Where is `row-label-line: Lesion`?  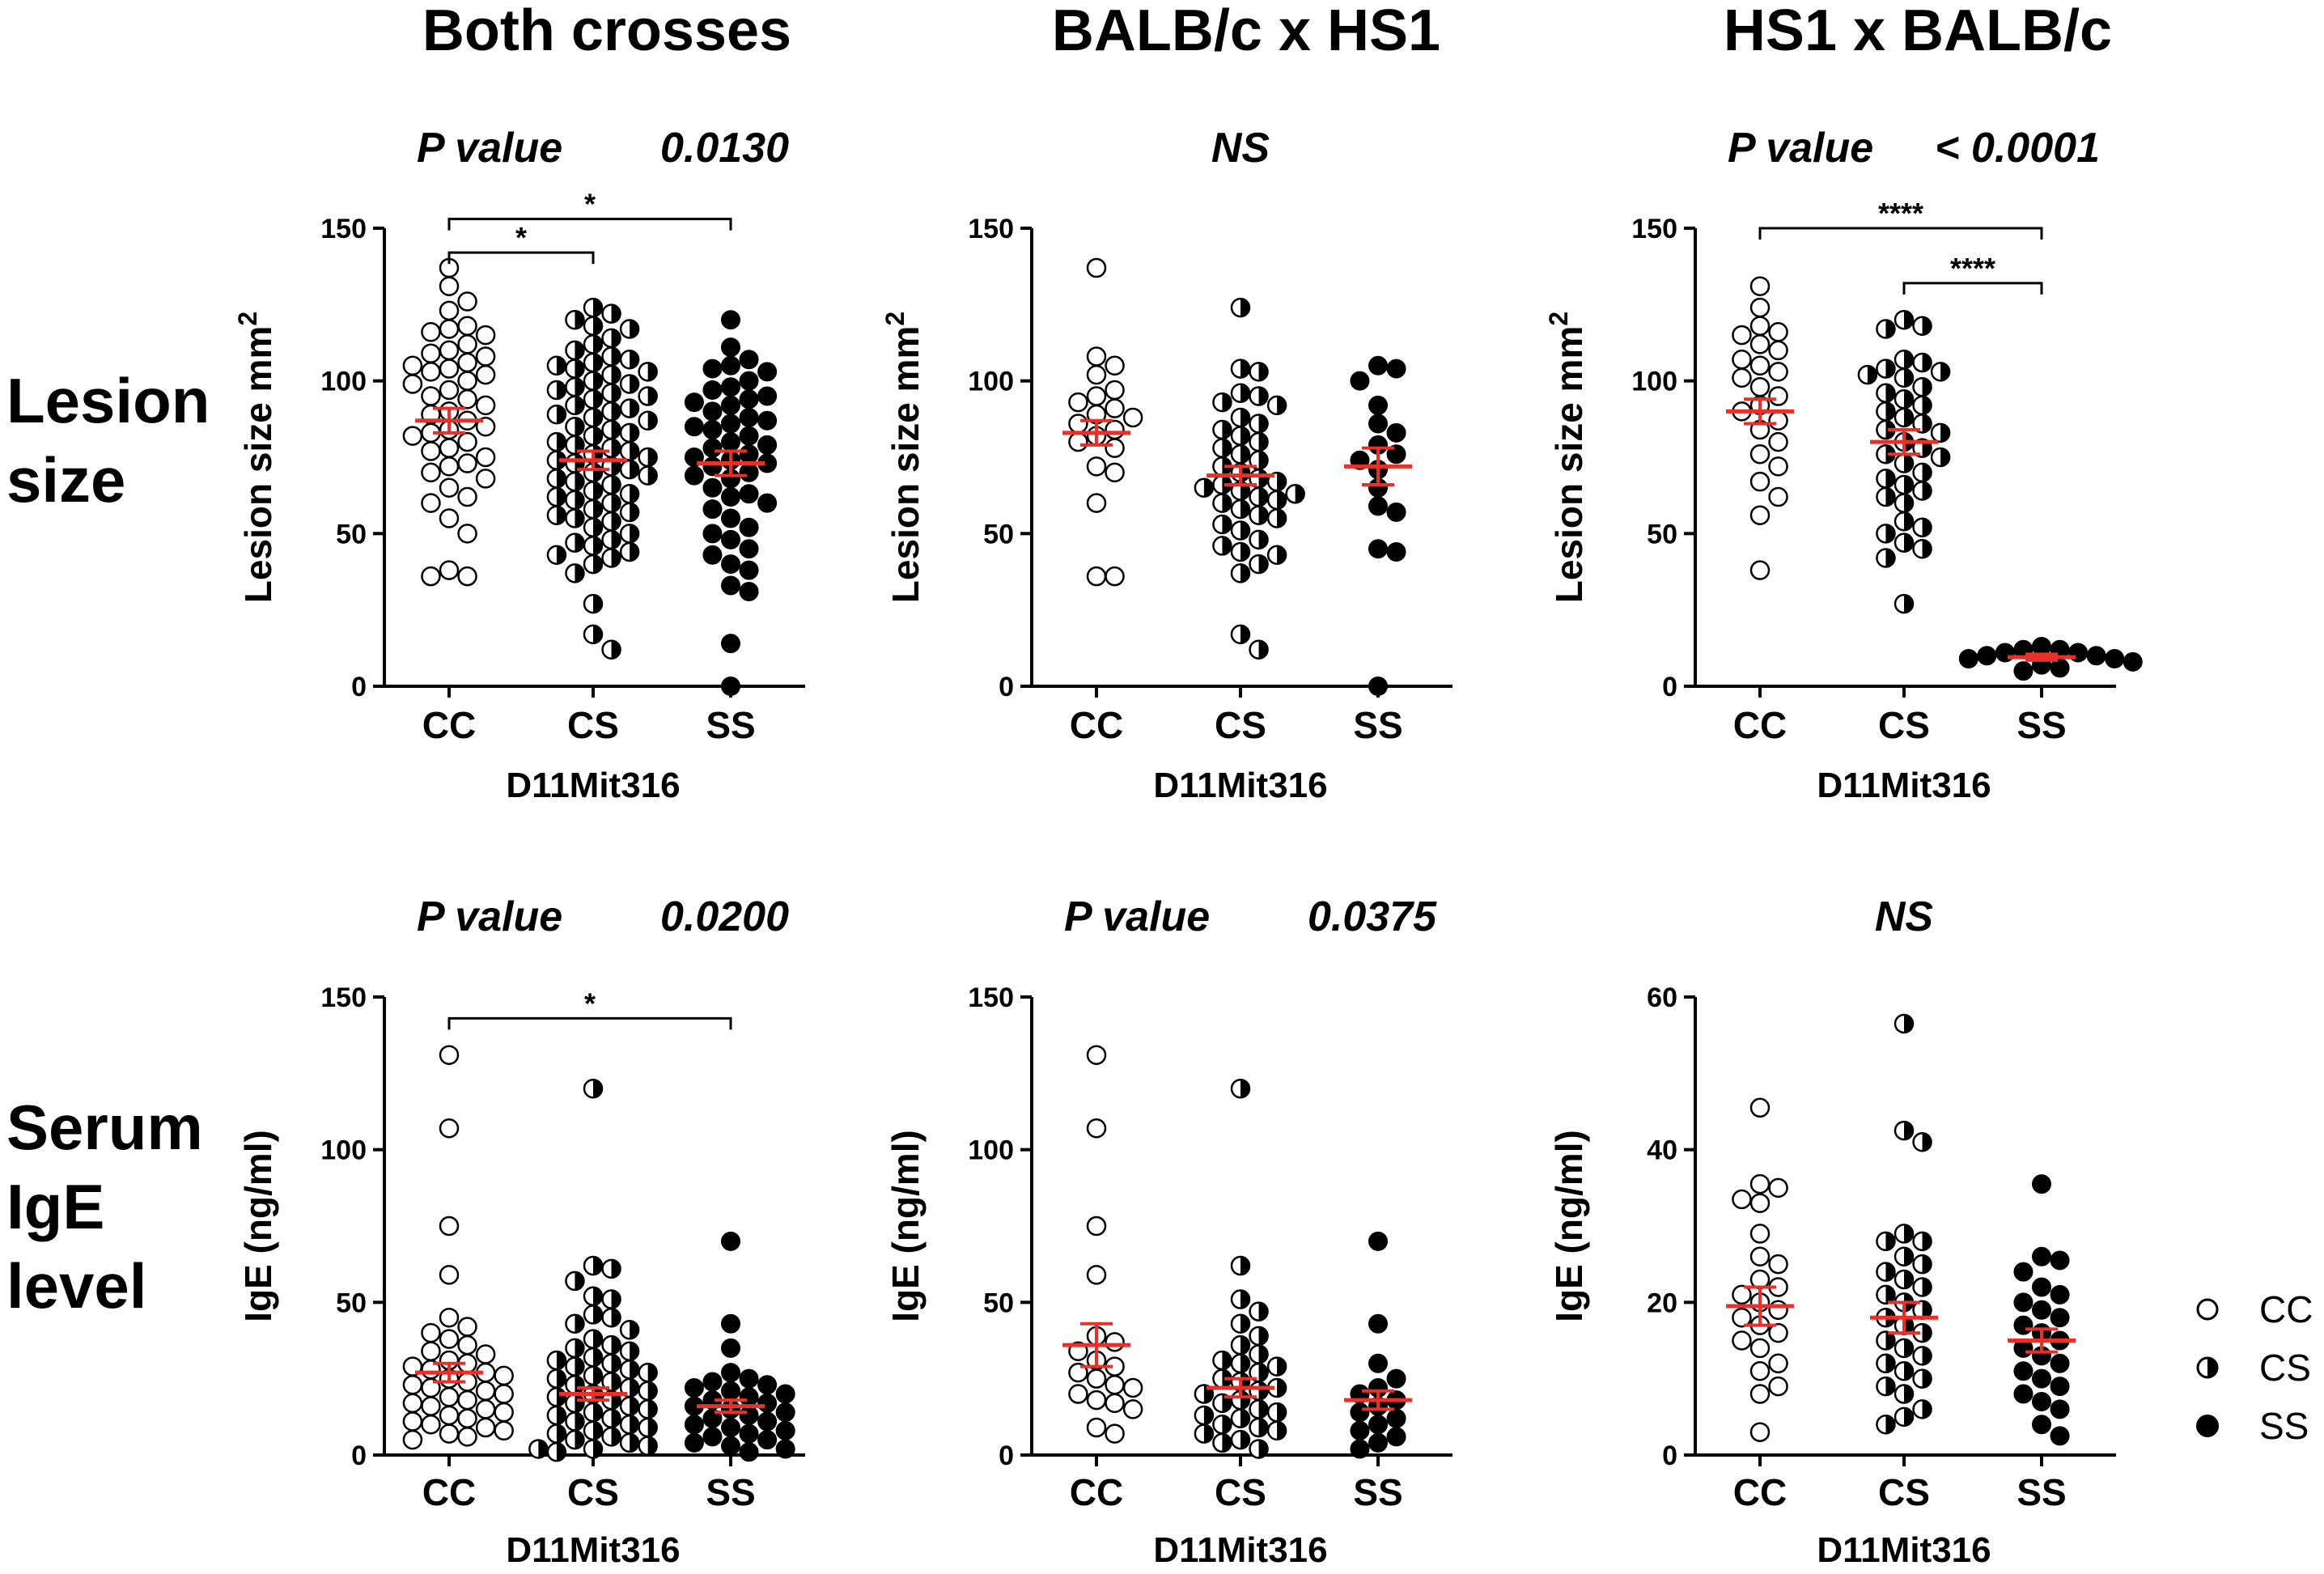
row-label-line: Lesion is located at coordinates (108, 400).